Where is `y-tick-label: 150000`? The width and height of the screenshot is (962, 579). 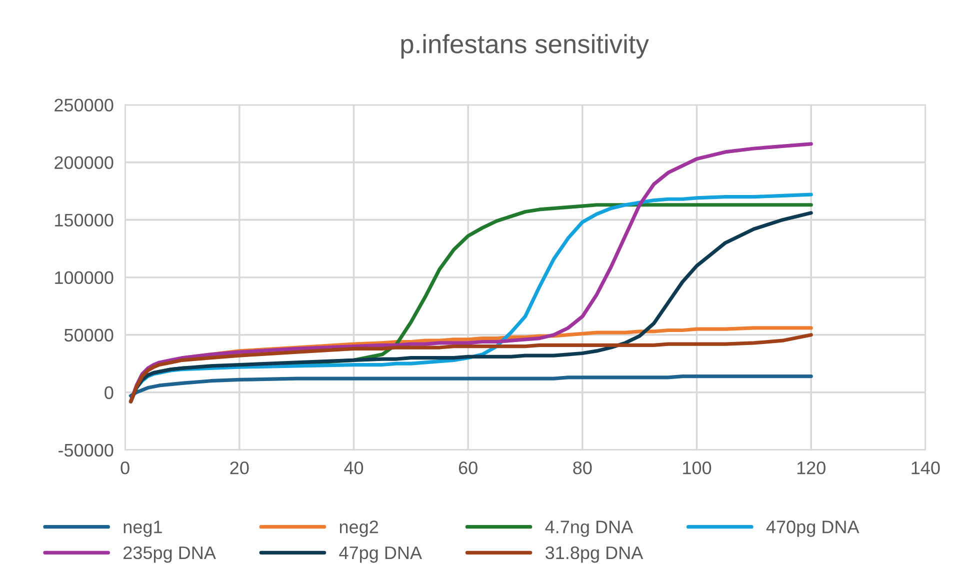 y-tick-label: 150000 is located at coordinates (84, 220).